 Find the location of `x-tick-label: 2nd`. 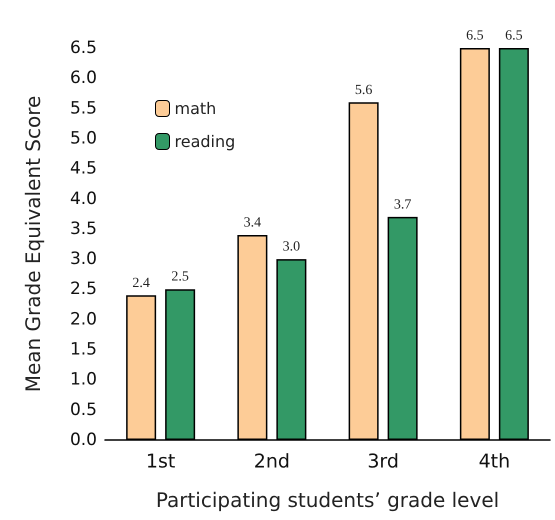

x-tick-label: 2nd is located at coordinates (272, 461).